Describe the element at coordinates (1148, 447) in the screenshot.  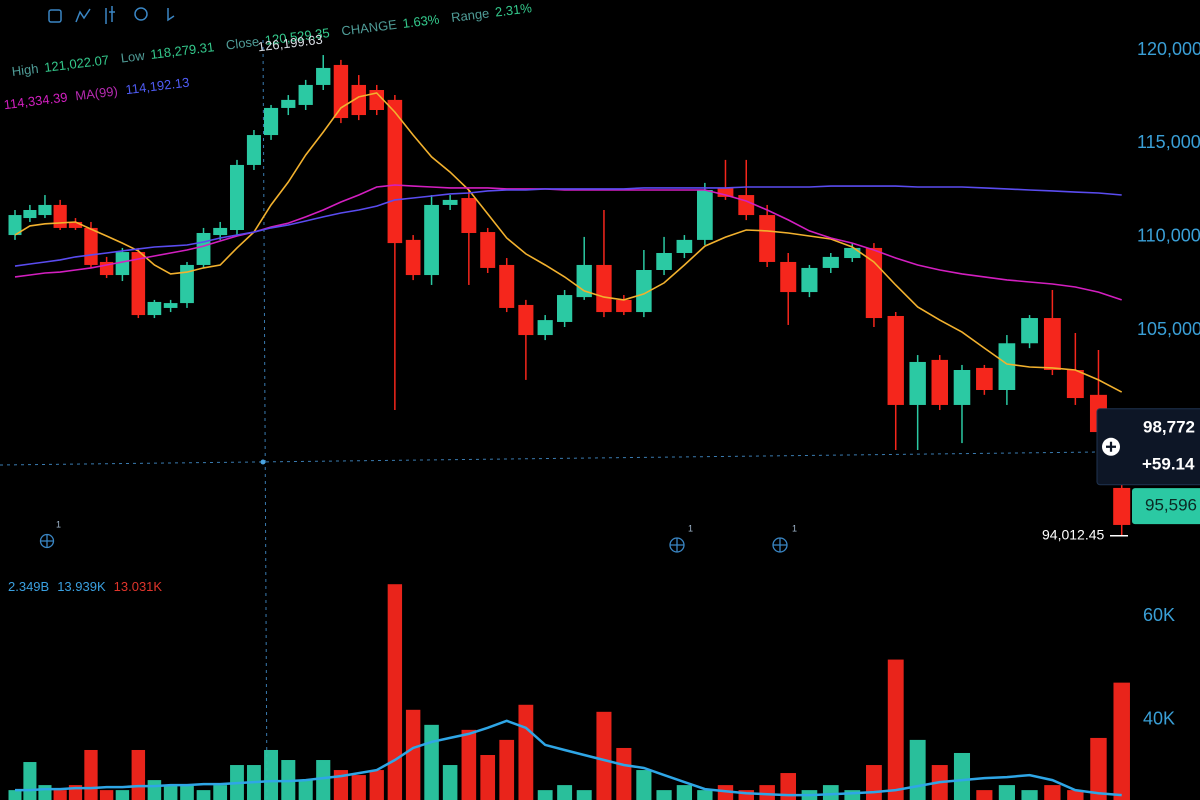
I see `last-price-box` at that location.